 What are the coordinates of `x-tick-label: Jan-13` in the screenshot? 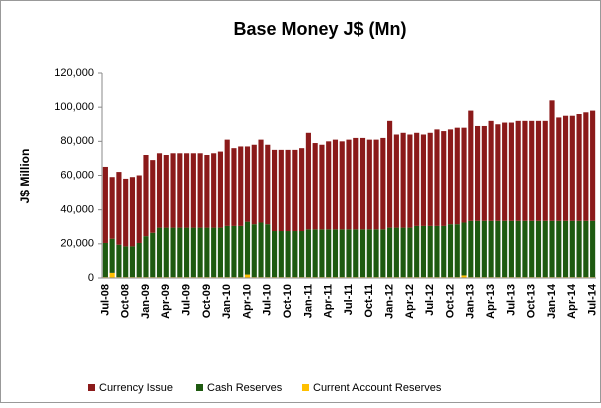 It's located at (471, 301).